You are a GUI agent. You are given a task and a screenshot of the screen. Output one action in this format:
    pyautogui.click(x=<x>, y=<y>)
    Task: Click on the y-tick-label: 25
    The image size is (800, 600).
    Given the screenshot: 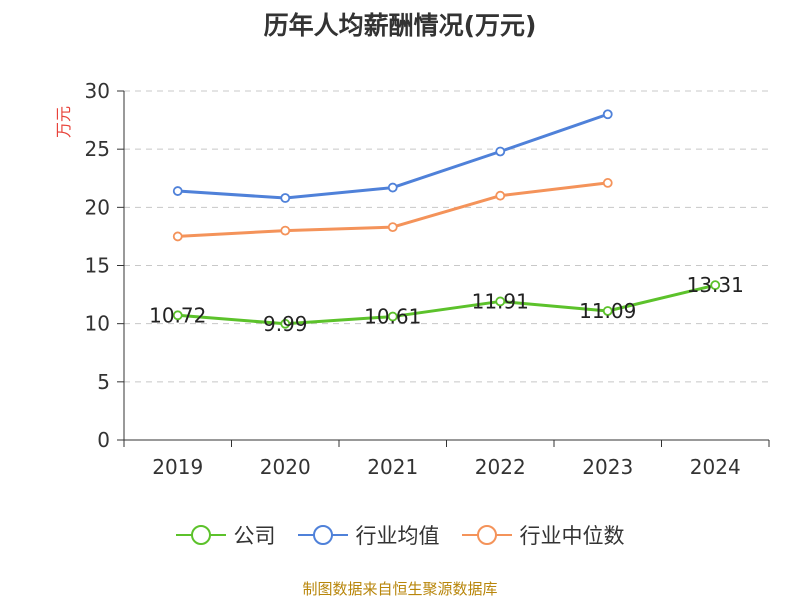 What is the action you would take?
    pyautogui.click(x=97, y=149)
    